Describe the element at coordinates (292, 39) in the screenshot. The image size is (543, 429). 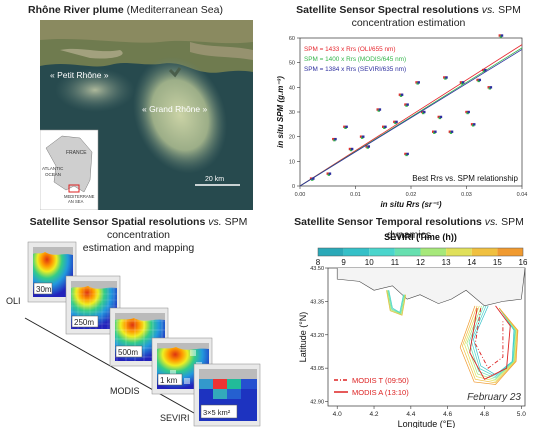
I see `y-tick-label: 60` at that location.